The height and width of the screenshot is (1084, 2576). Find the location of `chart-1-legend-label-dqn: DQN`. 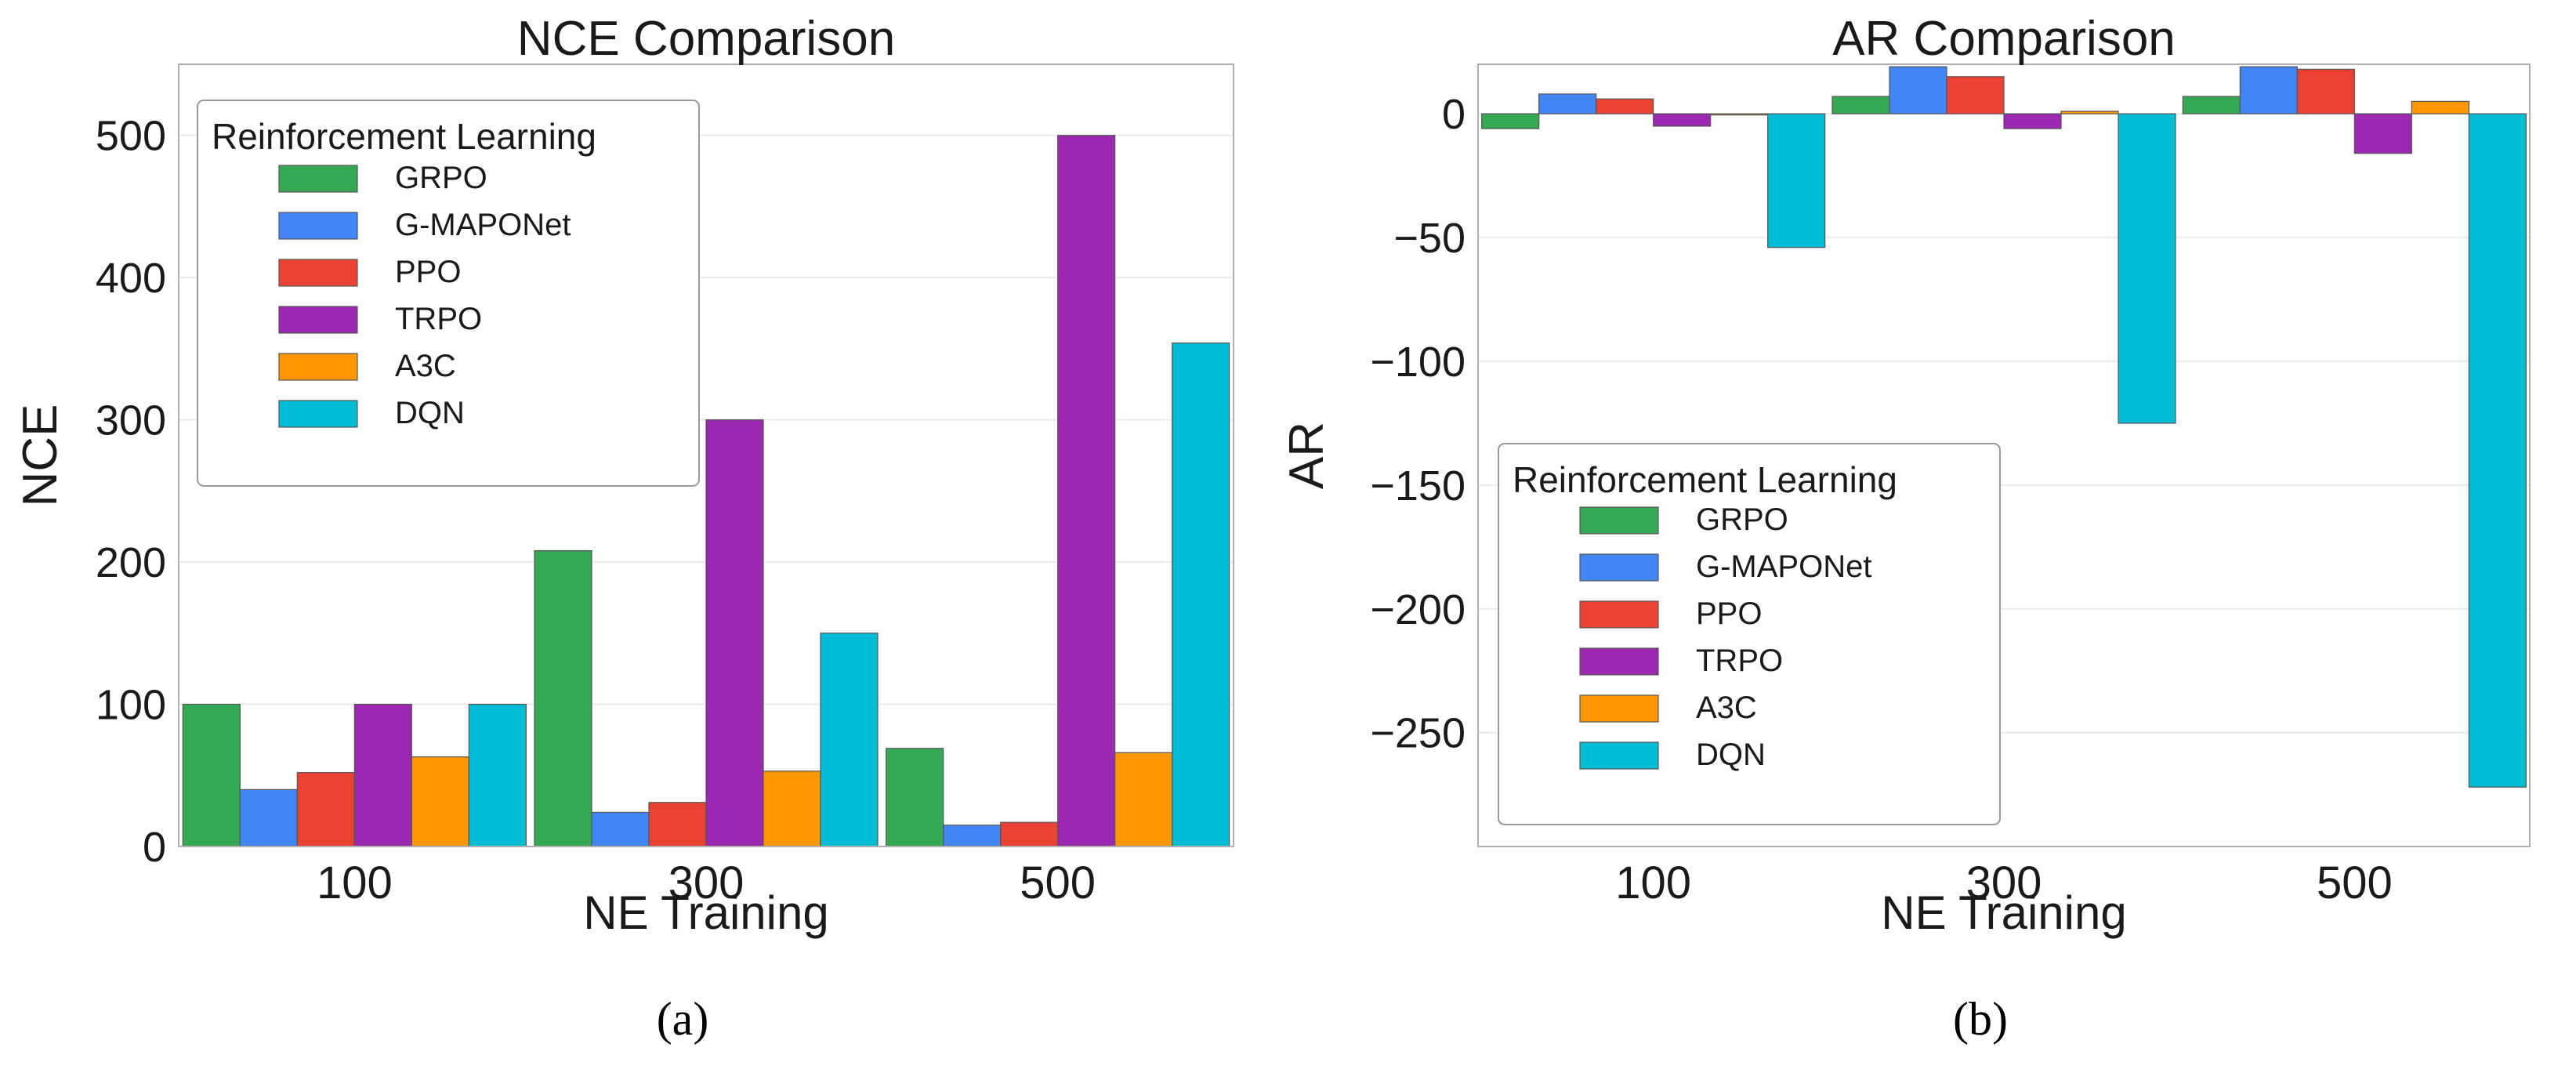

chart-1-legend-label-dqn: DQN is located at coordinates (430, 413).